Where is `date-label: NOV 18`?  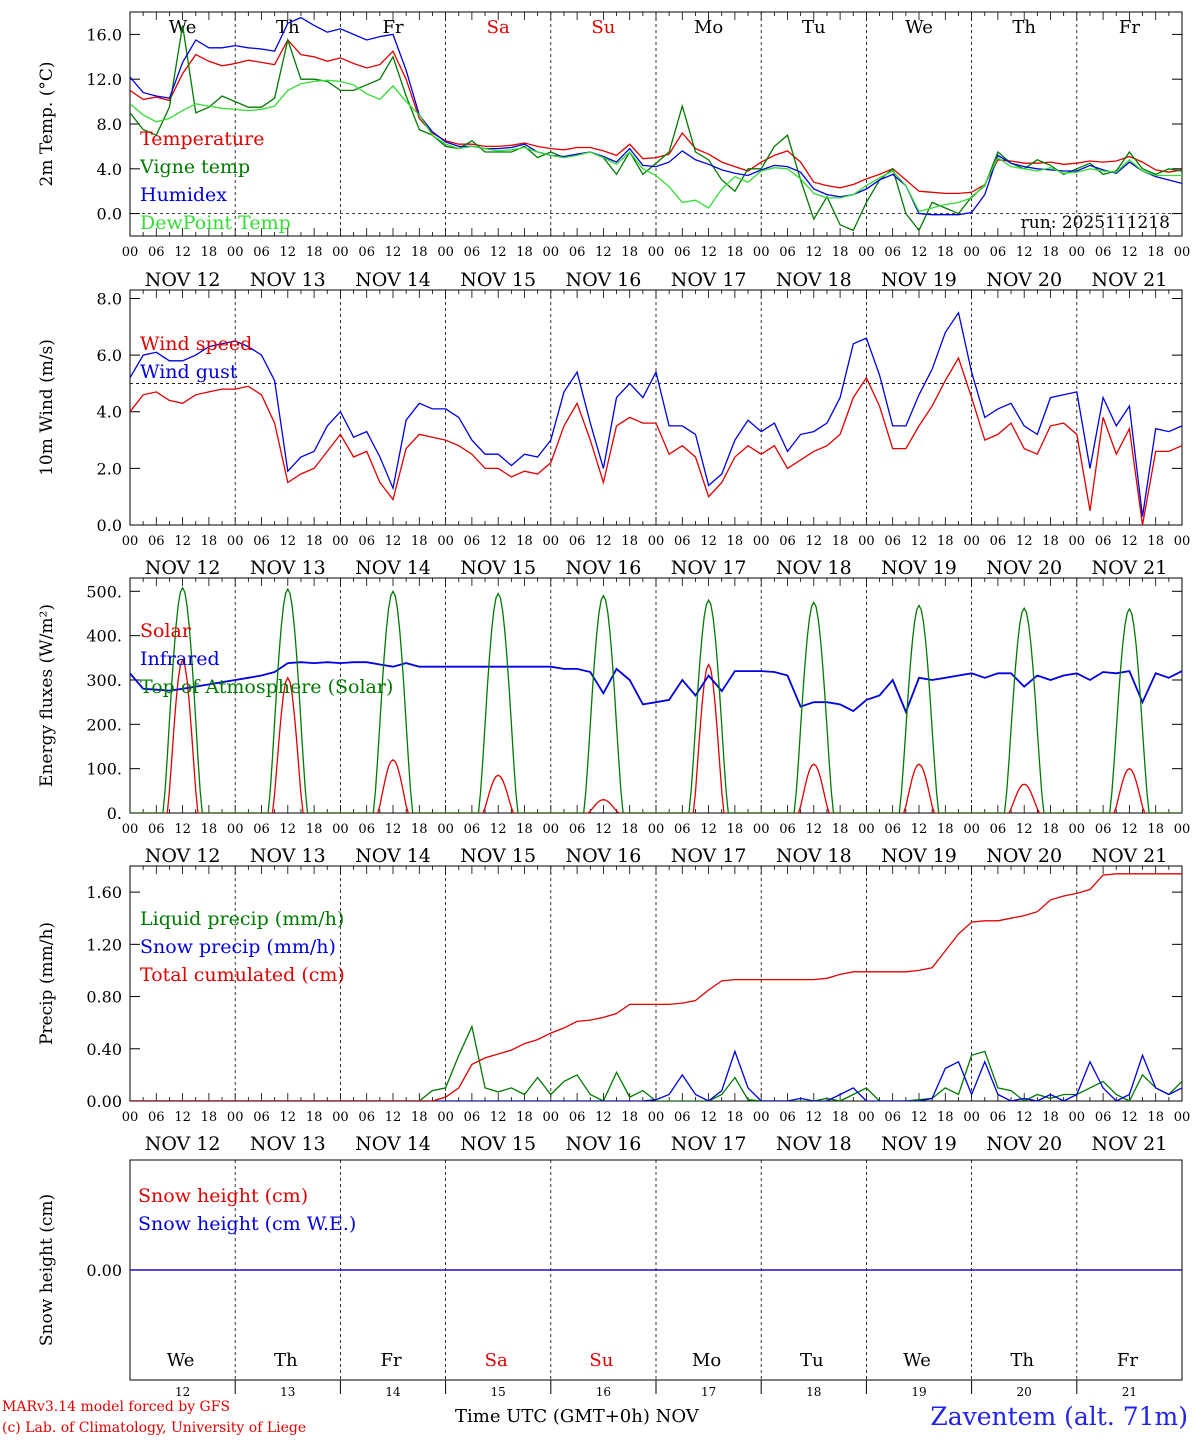 date-label: NOV 18 is located at coordinates (814, 856).